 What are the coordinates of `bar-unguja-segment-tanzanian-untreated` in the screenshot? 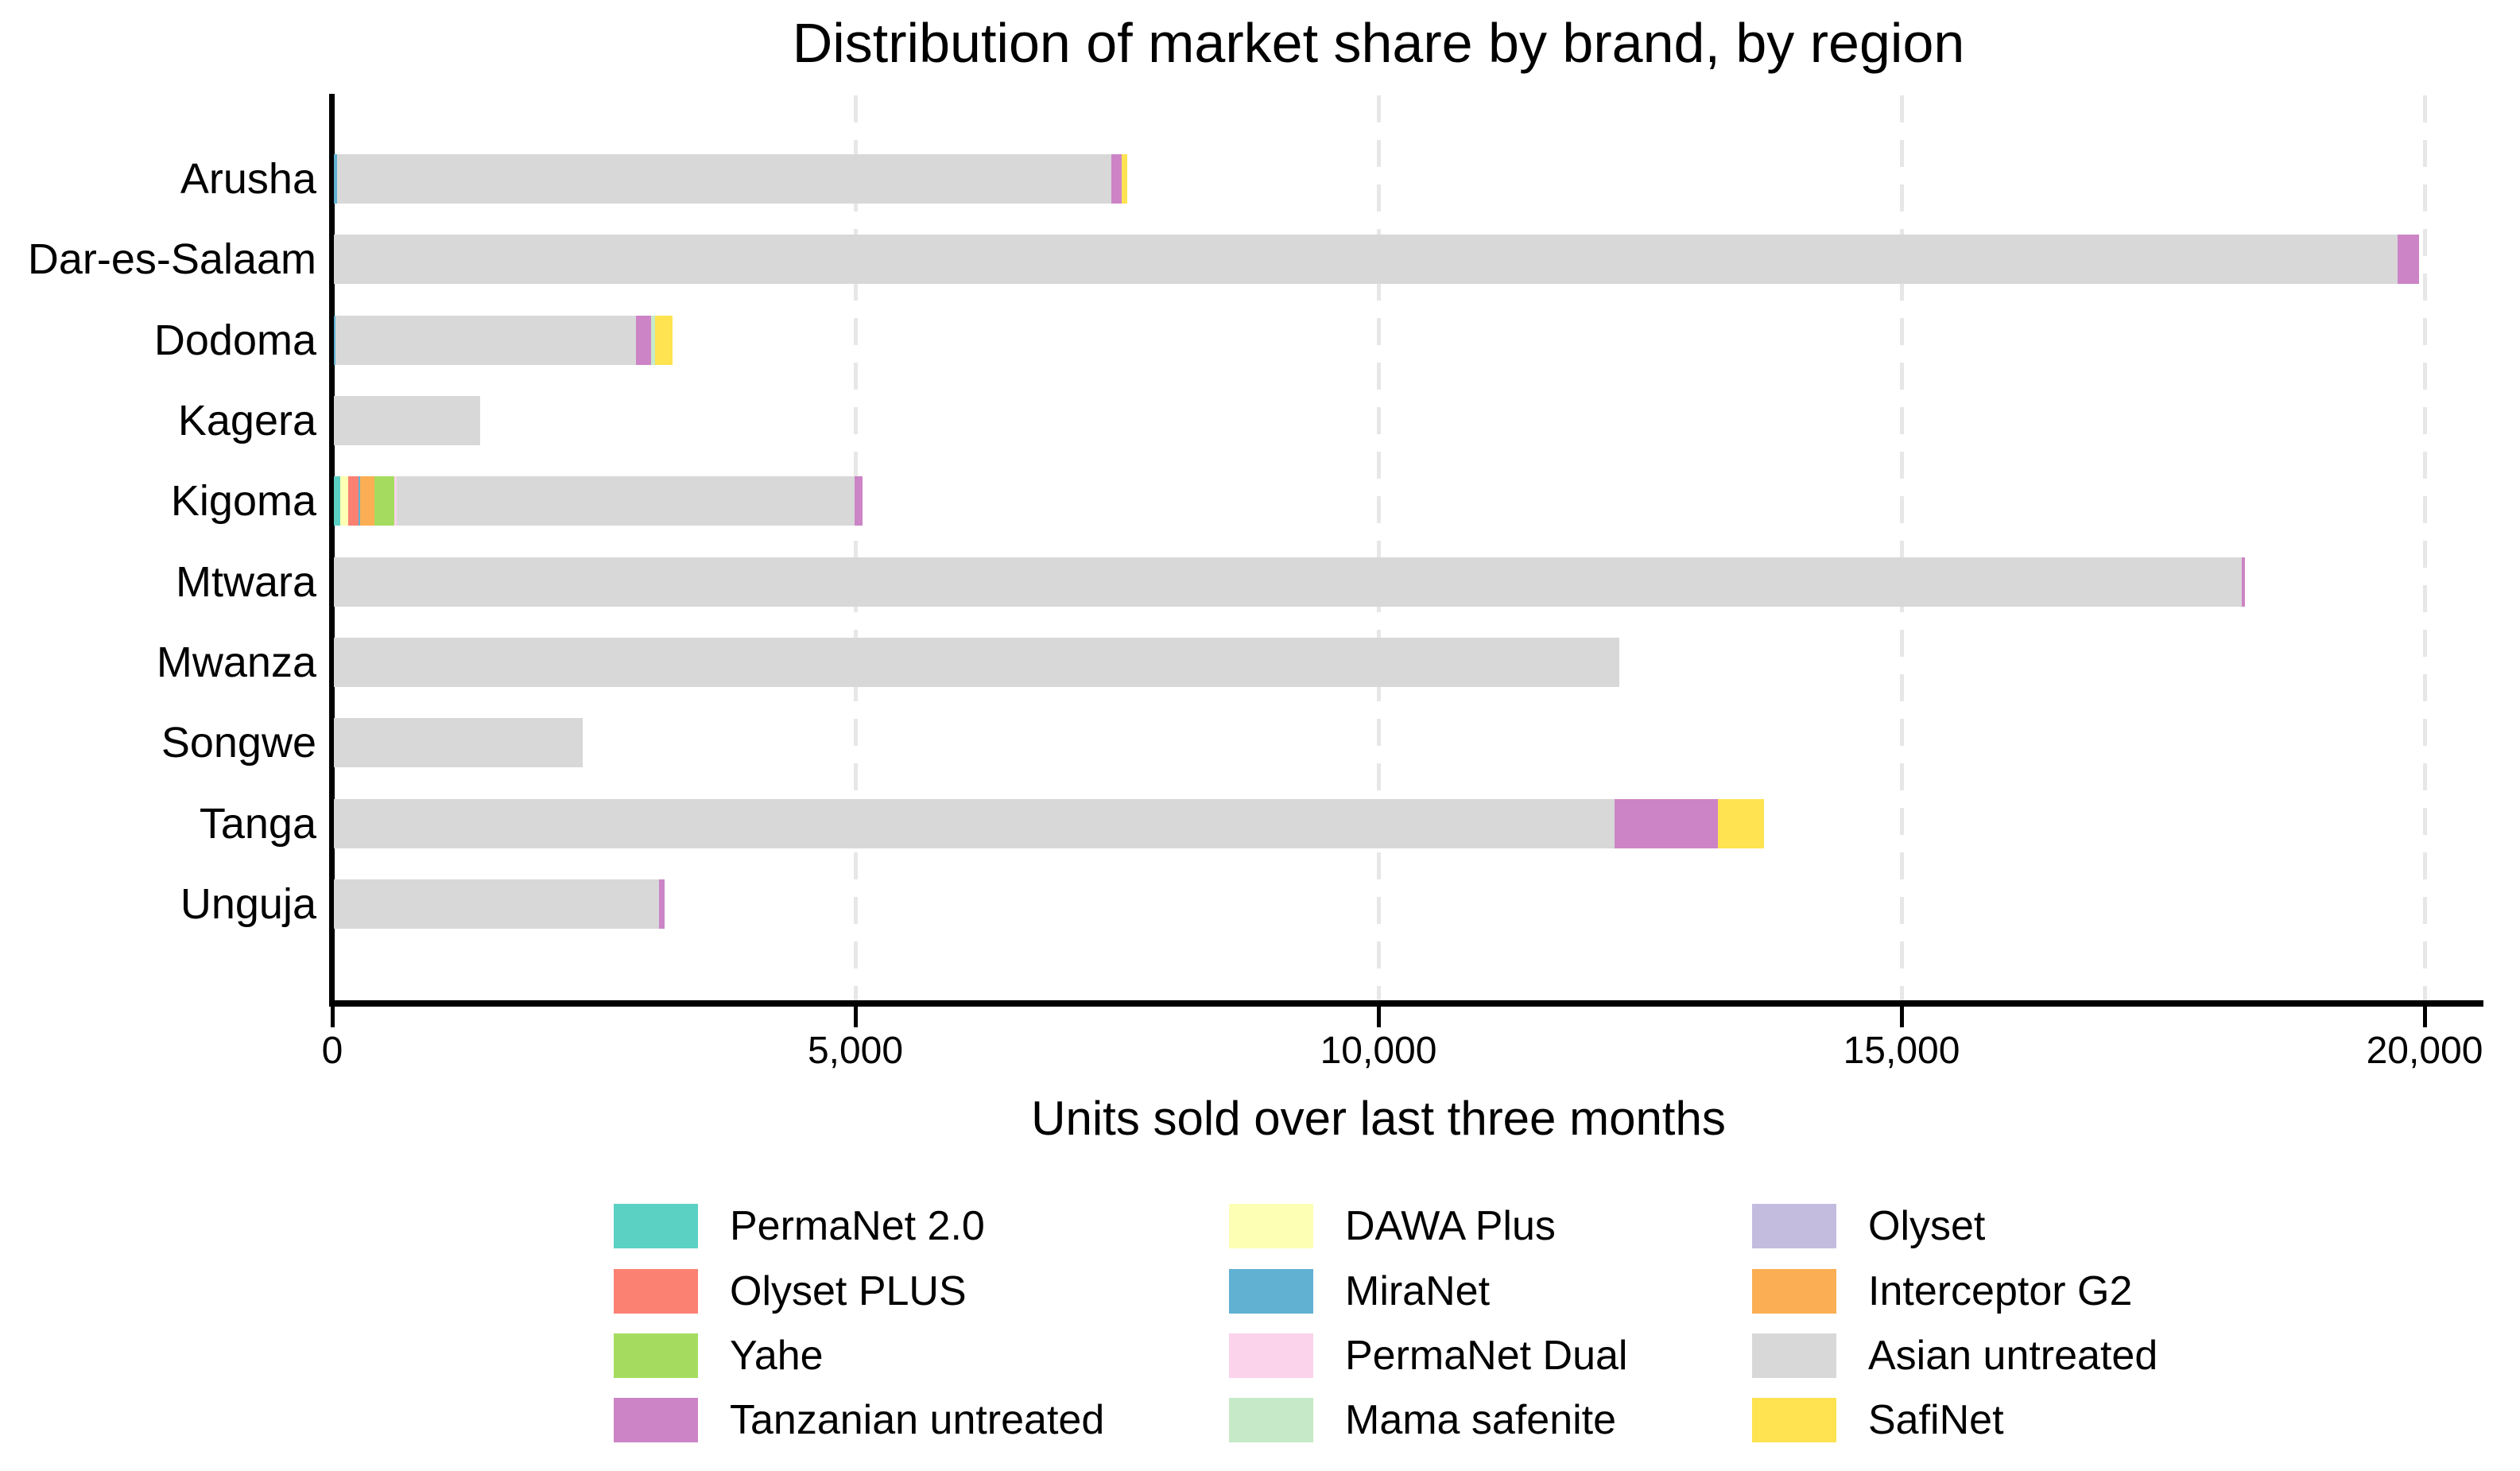 It's located at (661, 904).